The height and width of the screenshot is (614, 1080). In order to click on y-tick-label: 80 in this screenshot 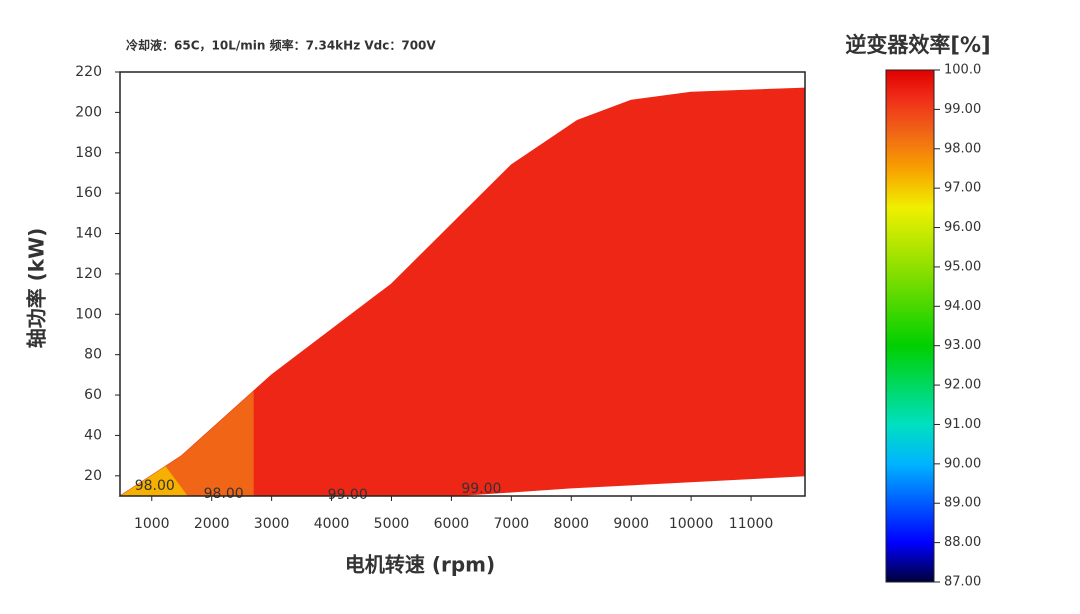, I will do `click(93, 355)`.